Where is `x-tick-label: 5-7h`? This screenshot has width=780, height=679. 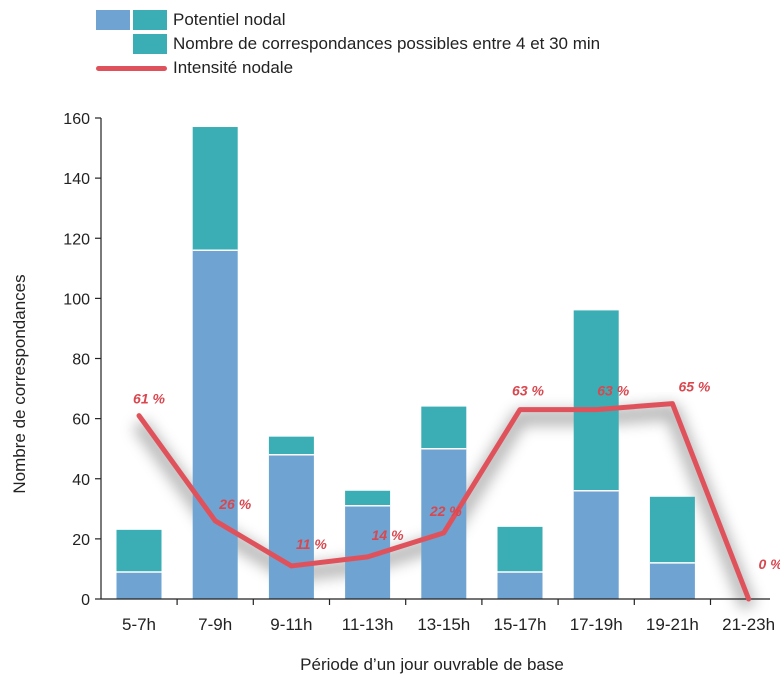
x-tick-label: 5-7h is located at coordinates (139, 624).